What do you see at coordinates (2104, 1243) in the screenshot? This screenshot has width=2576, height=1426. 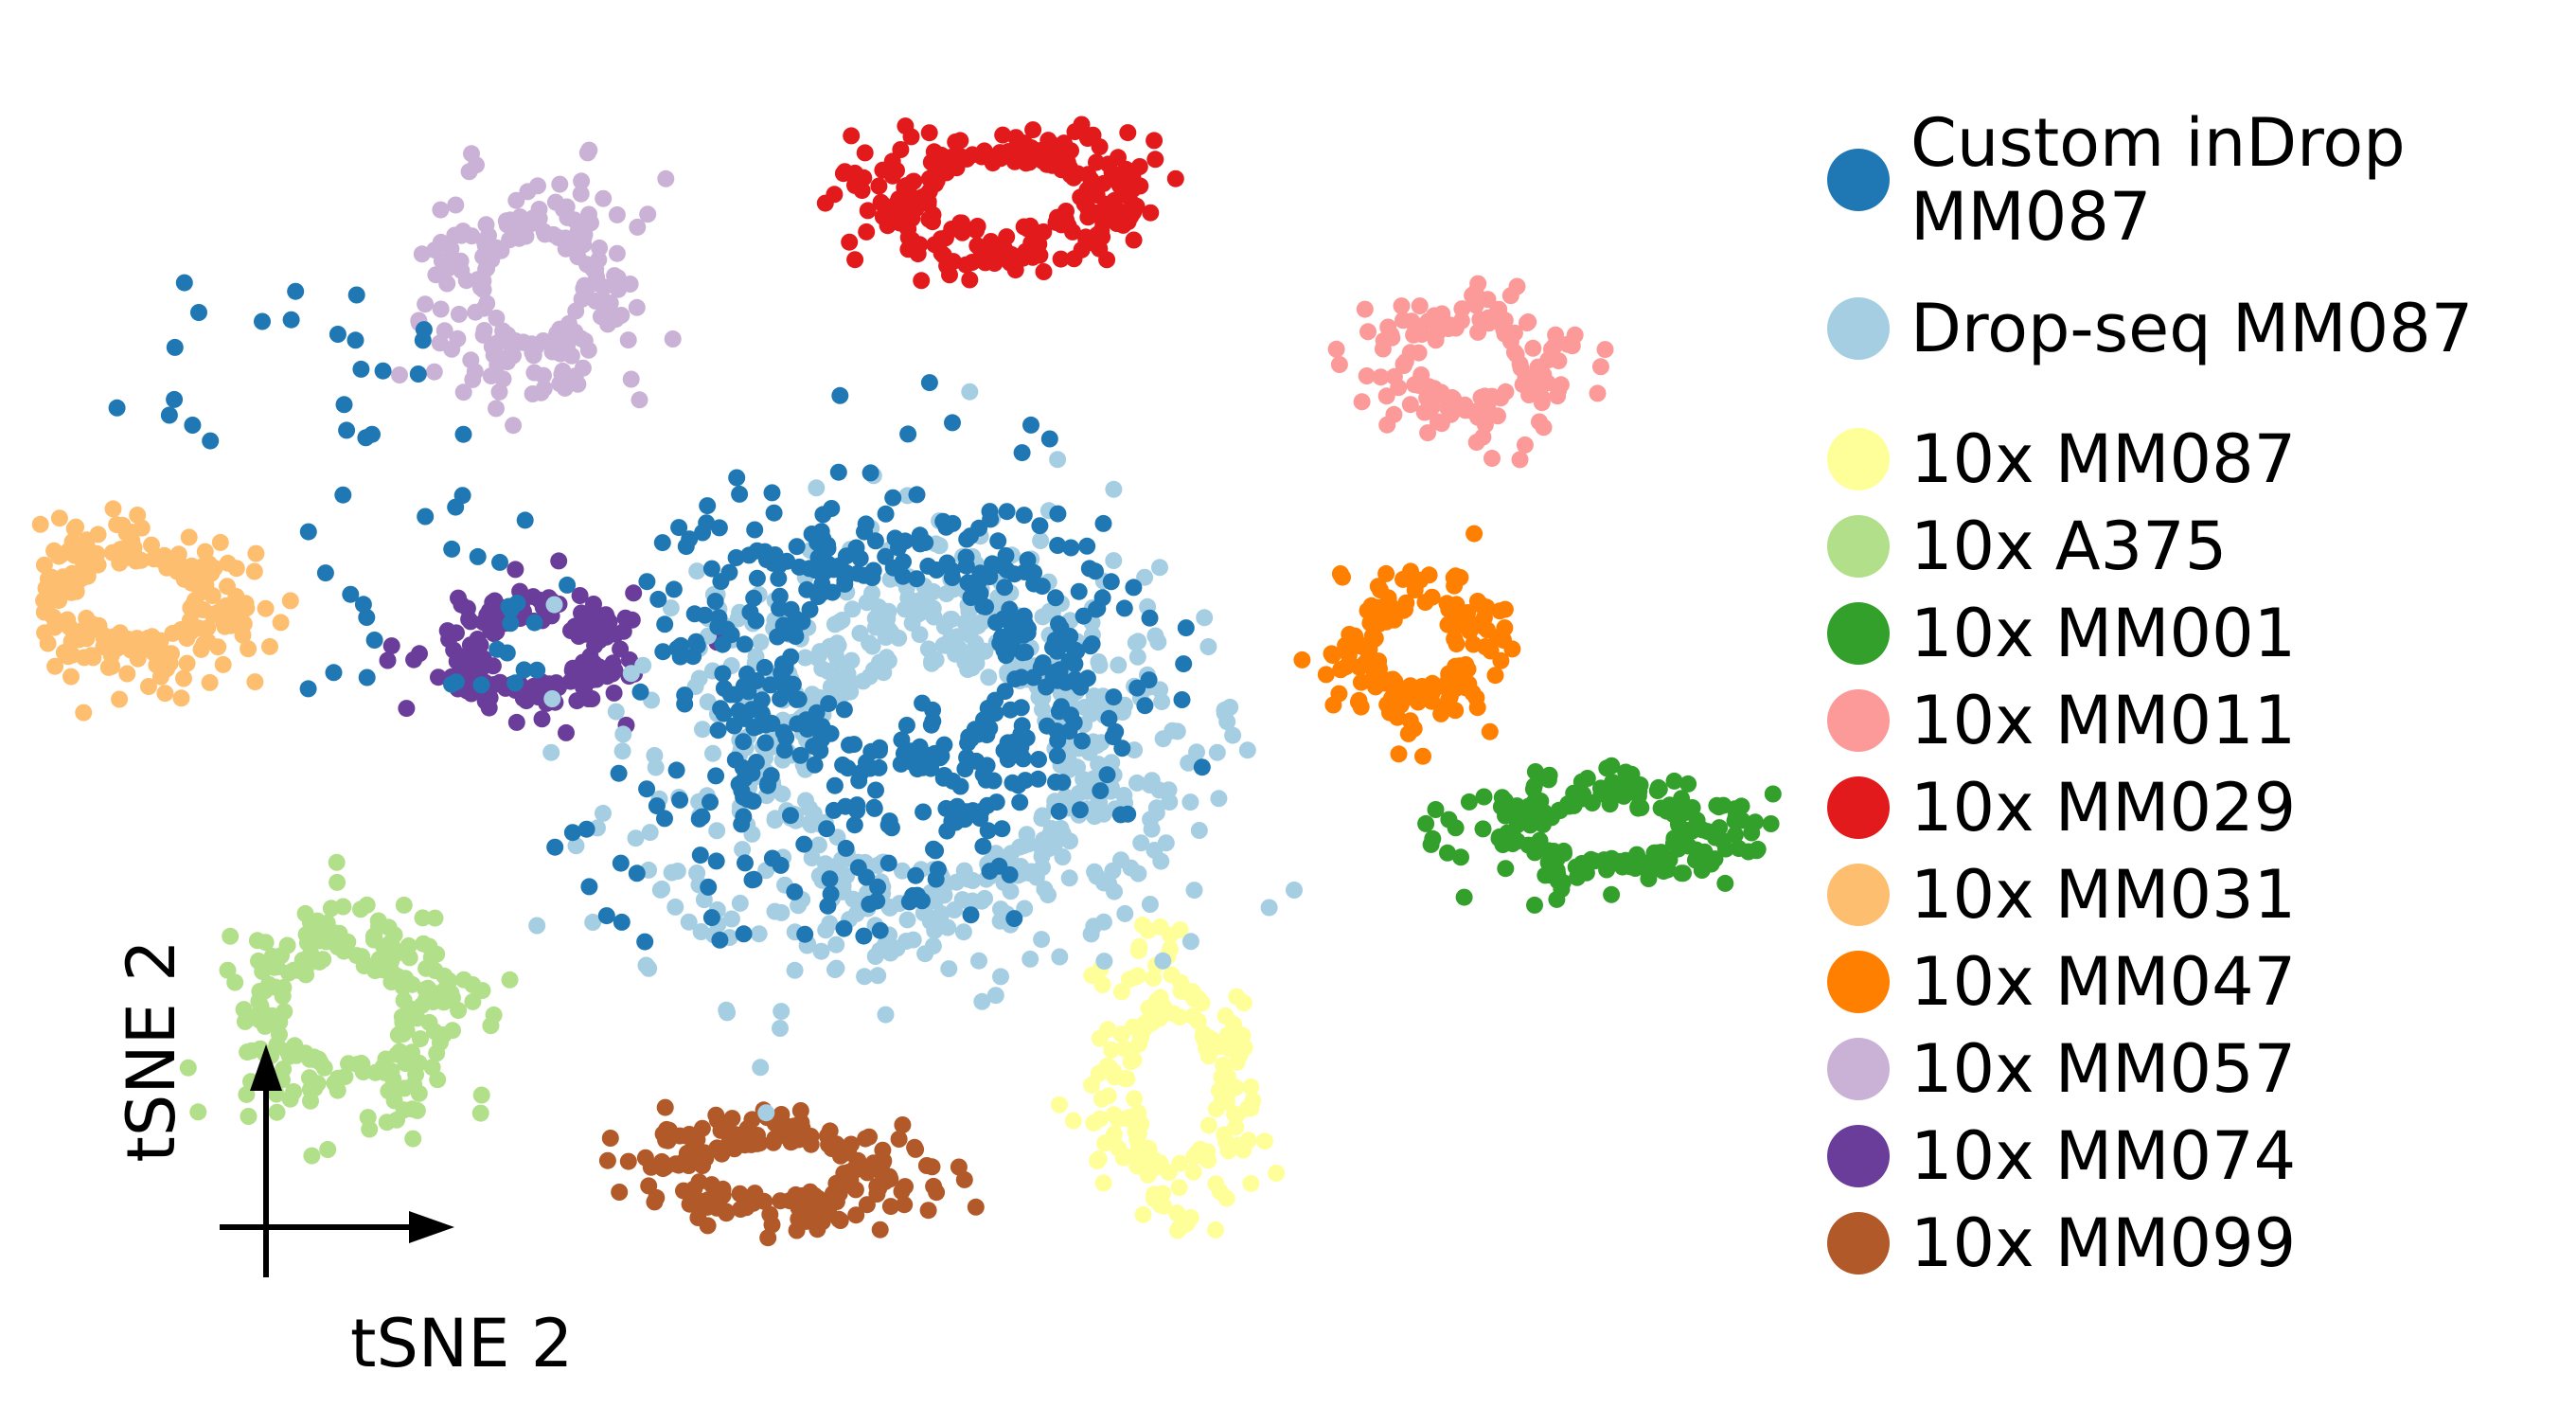 I see `legend-label: 10x MM099` at bounding box center [2104, 1243].